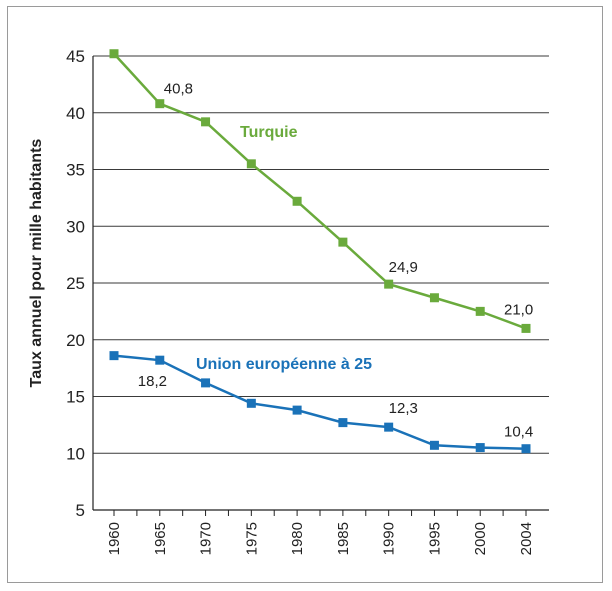  What do you see at coordinates (343, 538) in the screenshot?
I see `x-tick-label: 1985` at bounding box center [343, 538].